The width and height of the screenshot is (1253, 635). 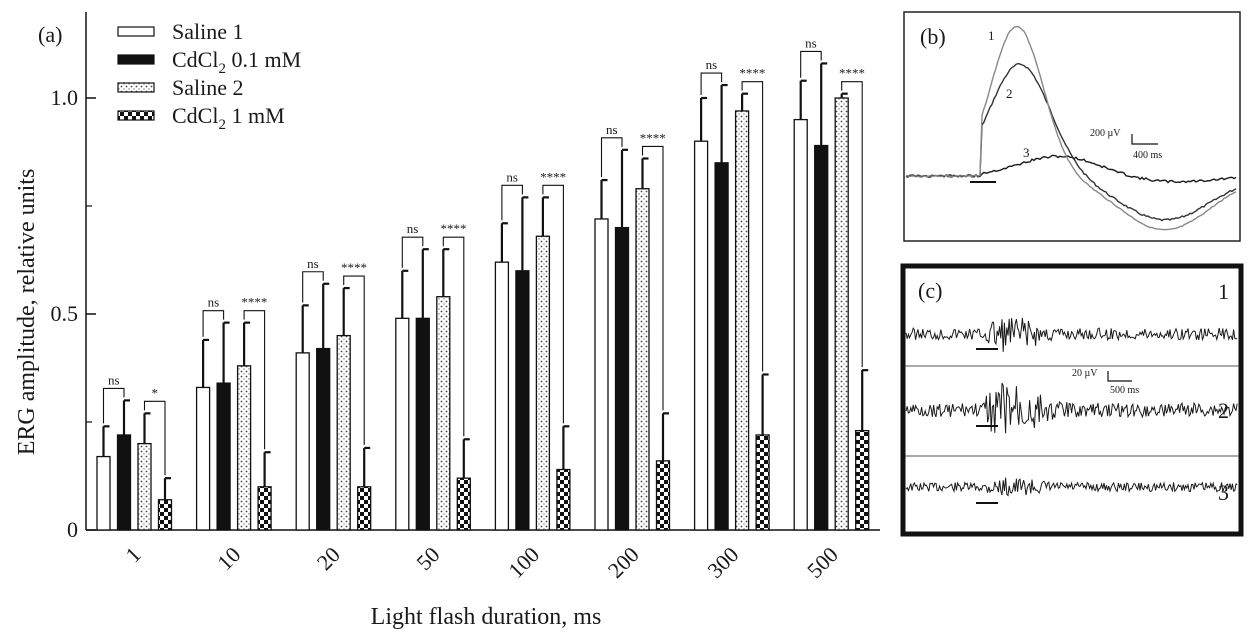 I want to click on y-axis-title: ERG amplitude, relative units, so click(x=27, y=312).